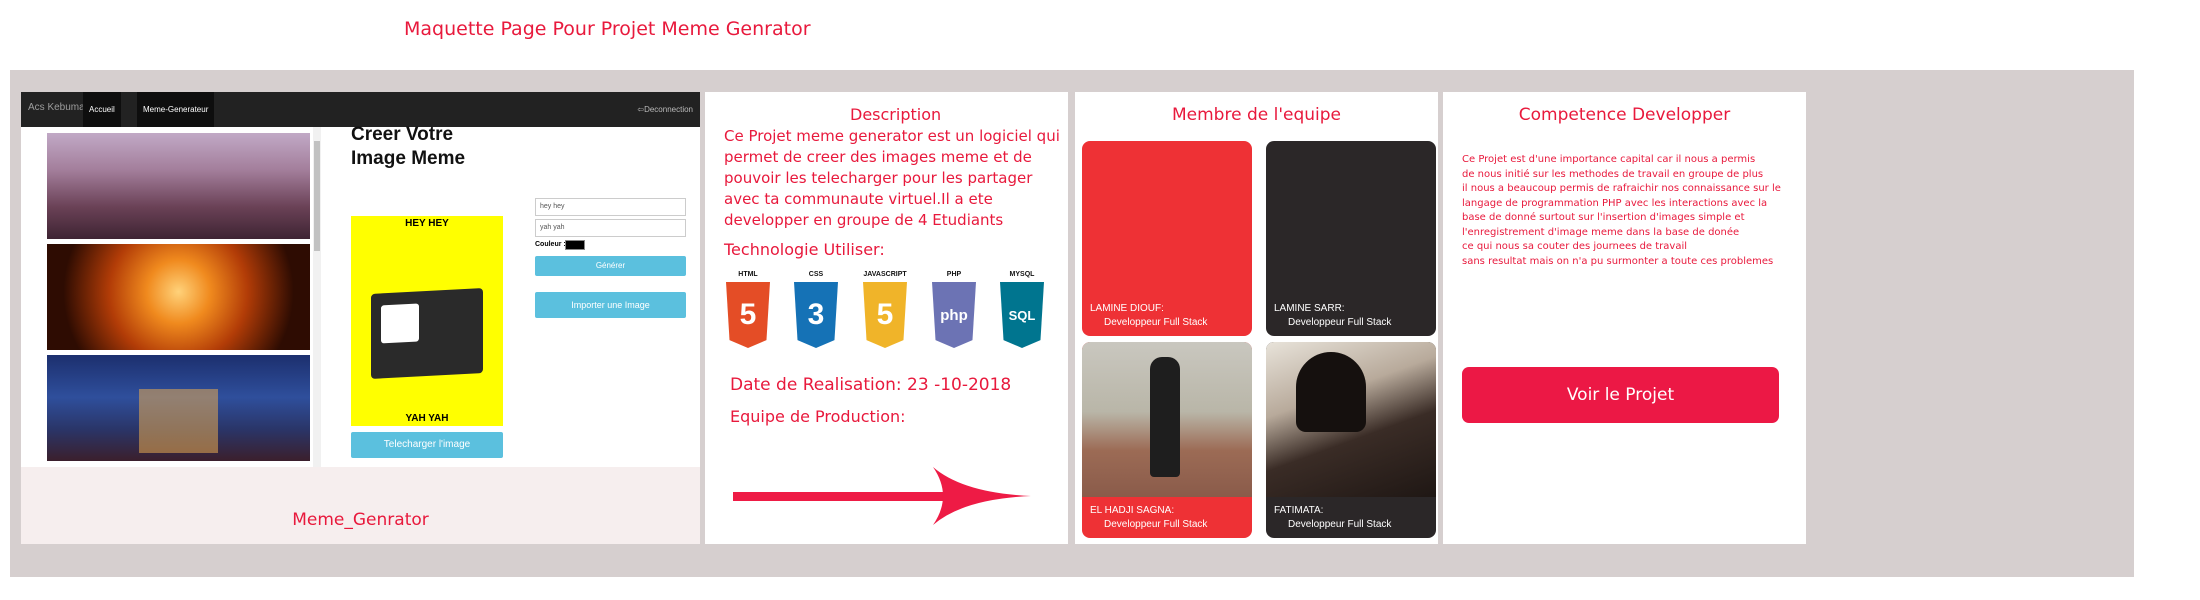 The image size is (2200, 600). I want to click on member-card: LAMINE SARR: Developpeur Full Stack, so click(1351, 238).